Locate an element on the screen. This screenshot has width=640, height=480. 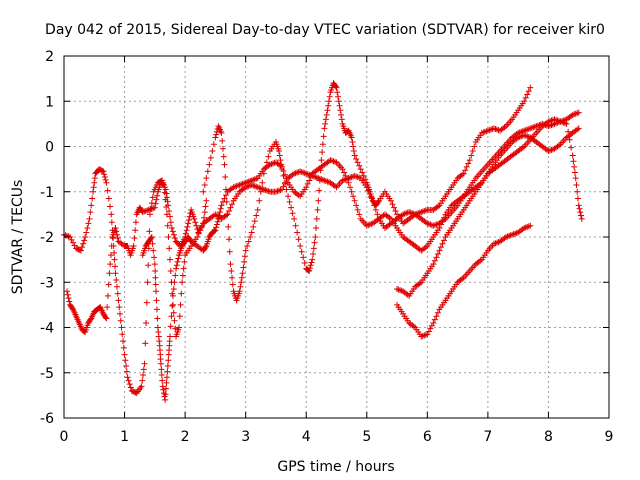
x-tick-label: 8 is located at coordinates (548, 437).